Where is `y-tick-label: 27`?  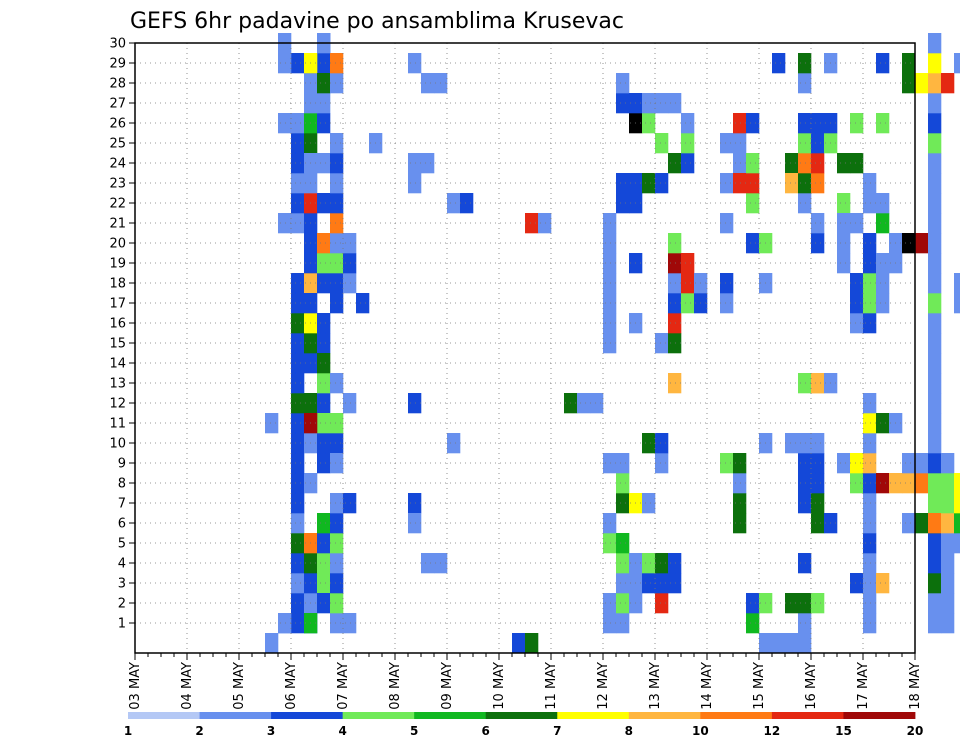 y-tick-label: 27 is located at coordinates (117, 104).